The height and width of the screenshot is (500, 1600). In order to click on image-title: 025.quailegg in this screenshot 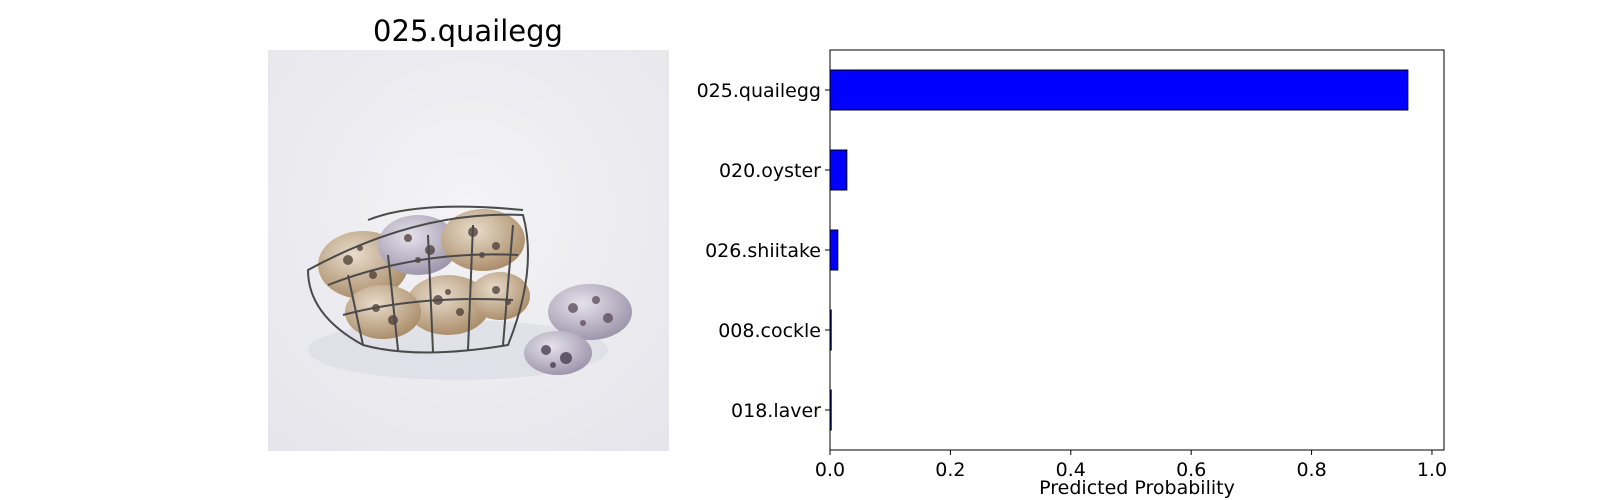, I will do `click(468, 31)`.